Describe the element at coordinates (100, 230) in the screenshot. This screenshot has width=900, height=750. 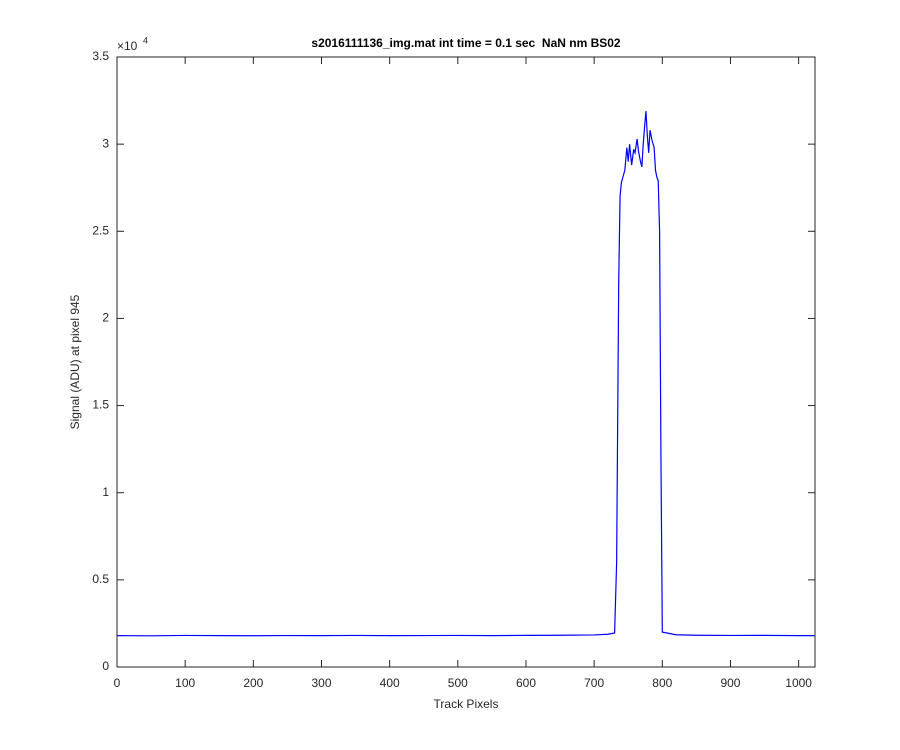
I see `y-tick-label: 2.5` at that location.